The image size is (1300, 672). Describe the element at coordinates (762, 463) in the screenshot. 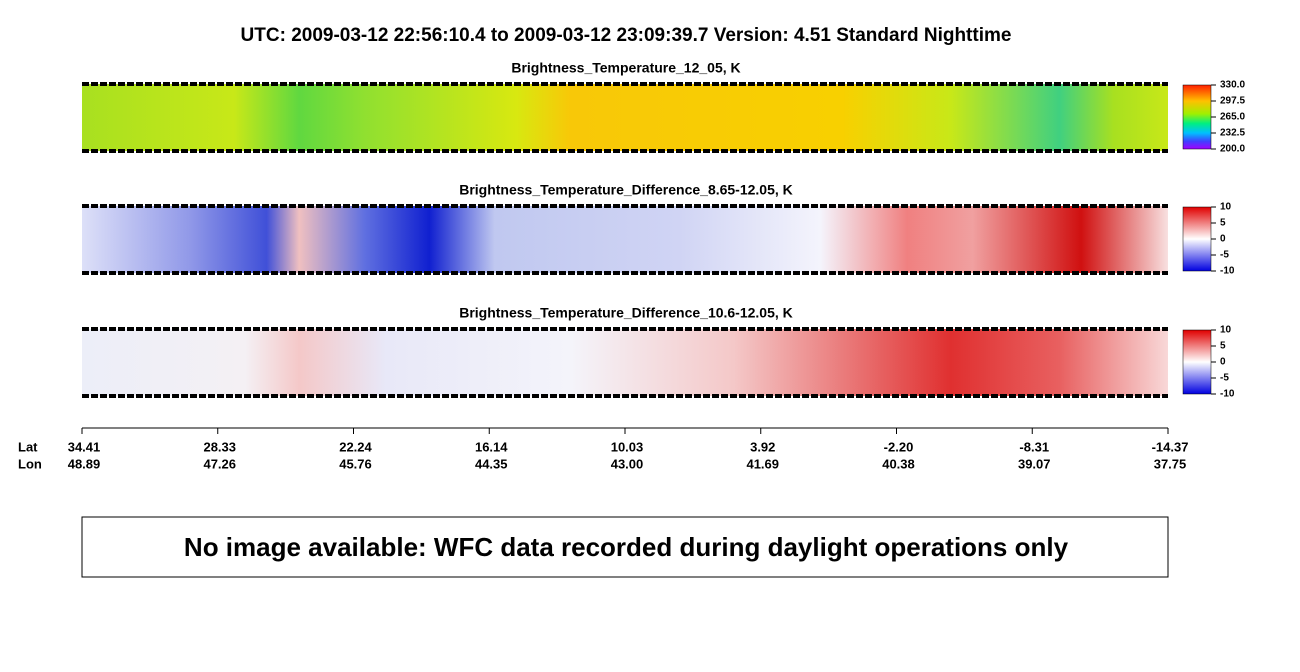

I see `lon-tick-label: 41.69` at that location.